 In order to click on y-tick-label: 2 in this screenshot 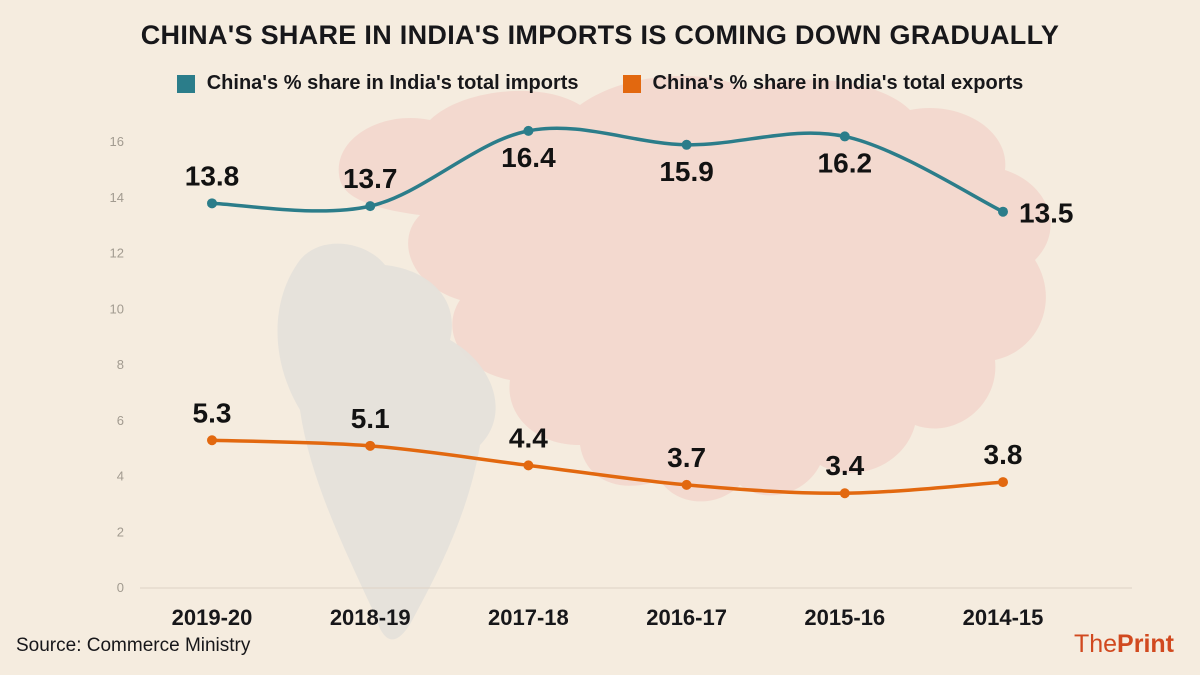, I will do `click(120, 531)`.